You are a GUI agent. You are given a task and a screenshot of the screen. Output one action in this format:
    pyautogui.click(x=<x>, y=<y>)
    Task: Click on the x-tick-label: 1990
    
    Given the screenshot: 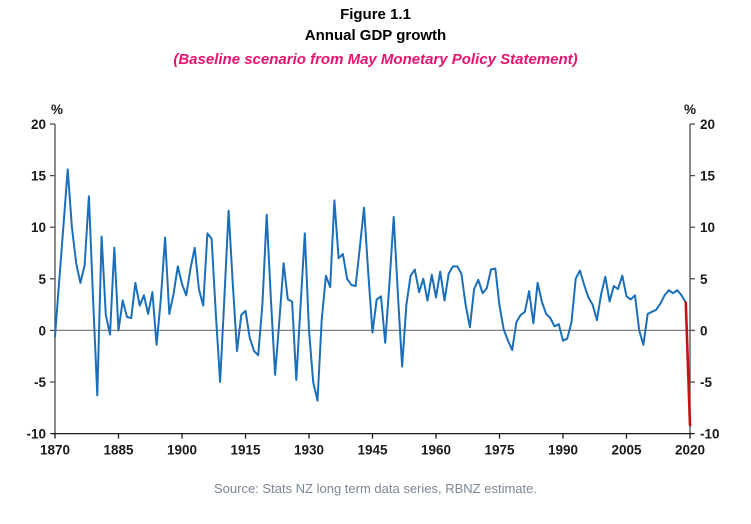 What is the action you would take?
    pyautogui.click(x=563, y=450)
    